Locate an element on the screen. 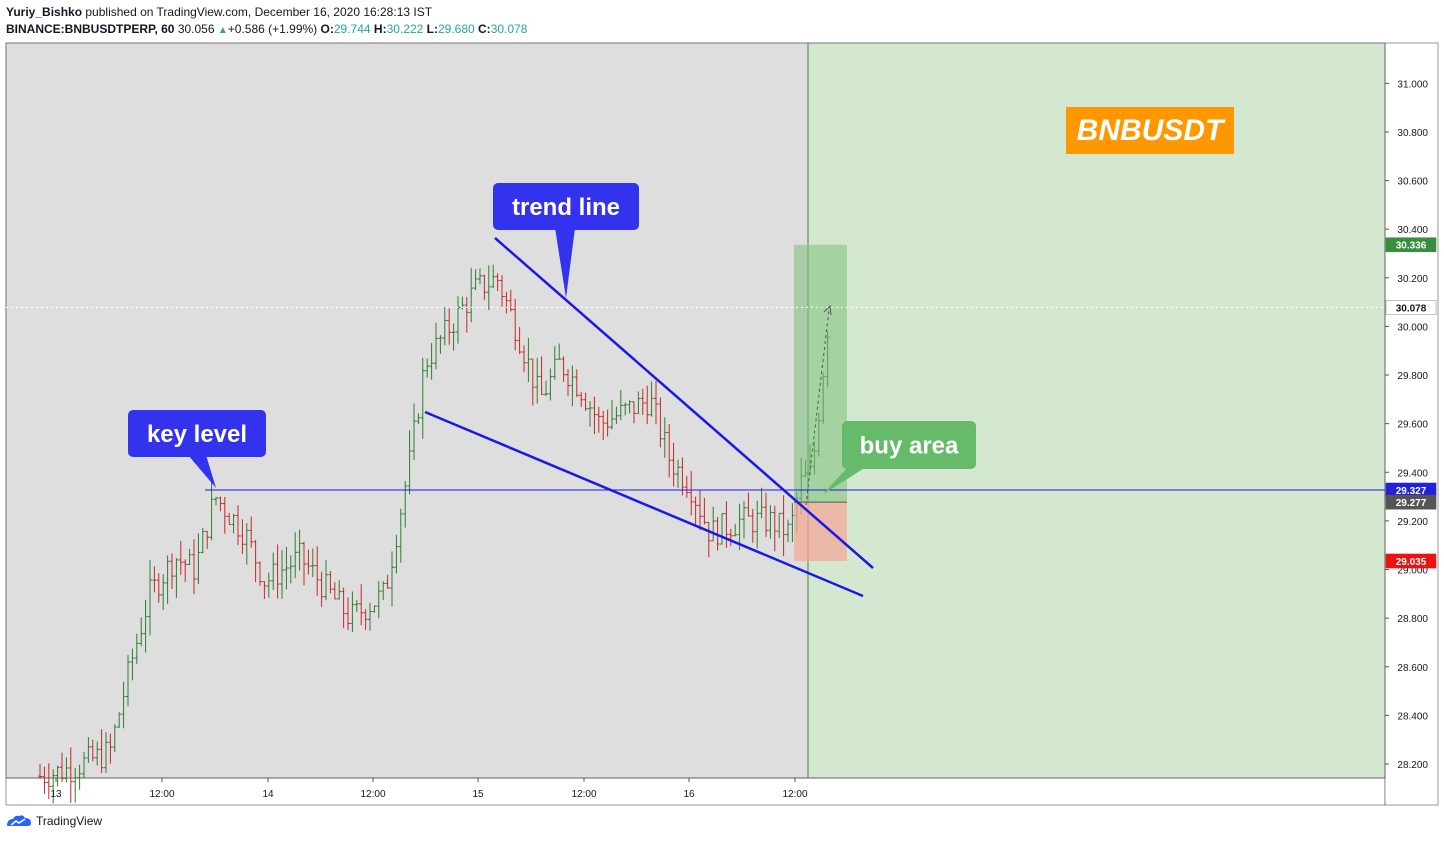  low-value: 29.680 is located at coordinates (456, 29).